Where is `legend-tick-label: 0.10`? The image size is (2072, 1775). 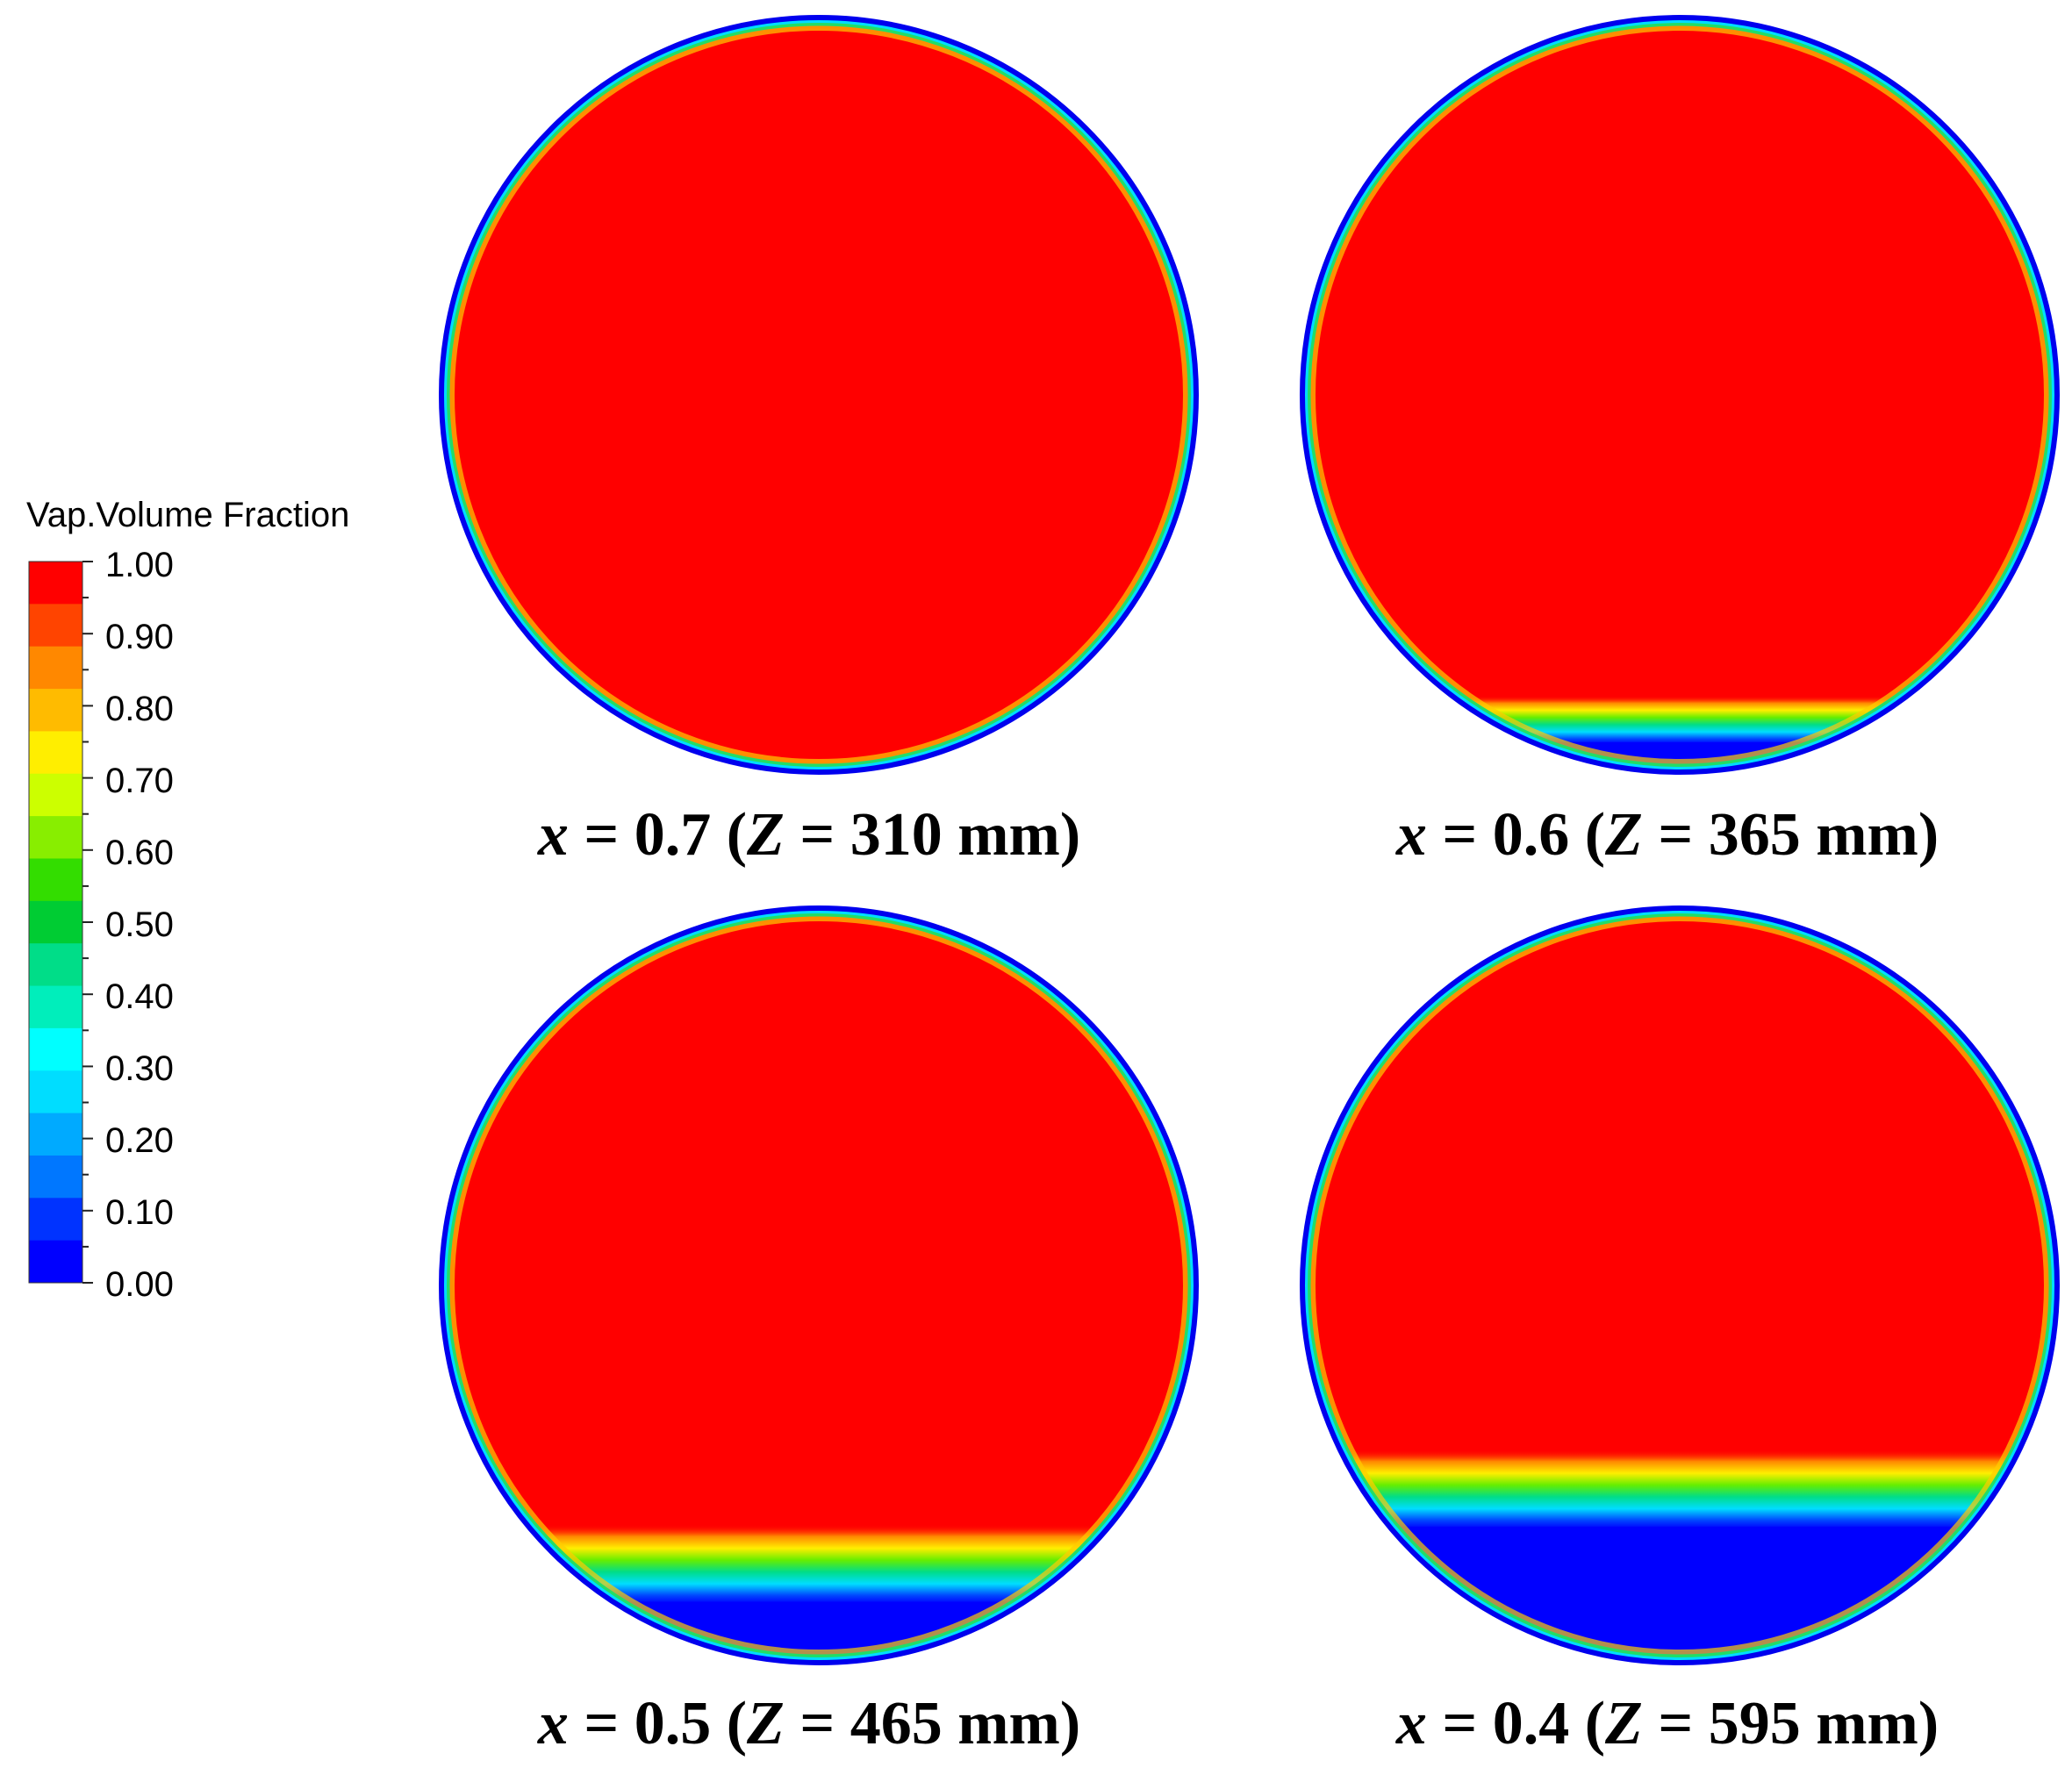 legend-tick-label: 0.10 is located at coordinates (139, 1212).